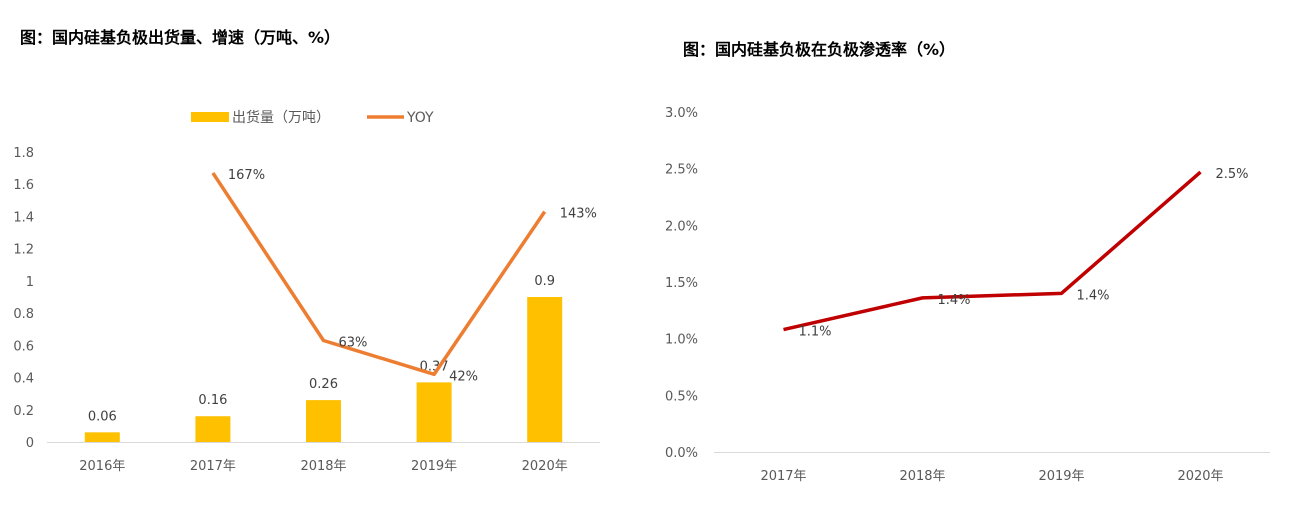 The width and height of the screenshot is (1293, 526). I want to click on y-tick-right: 0.5%, so click(681, 396).